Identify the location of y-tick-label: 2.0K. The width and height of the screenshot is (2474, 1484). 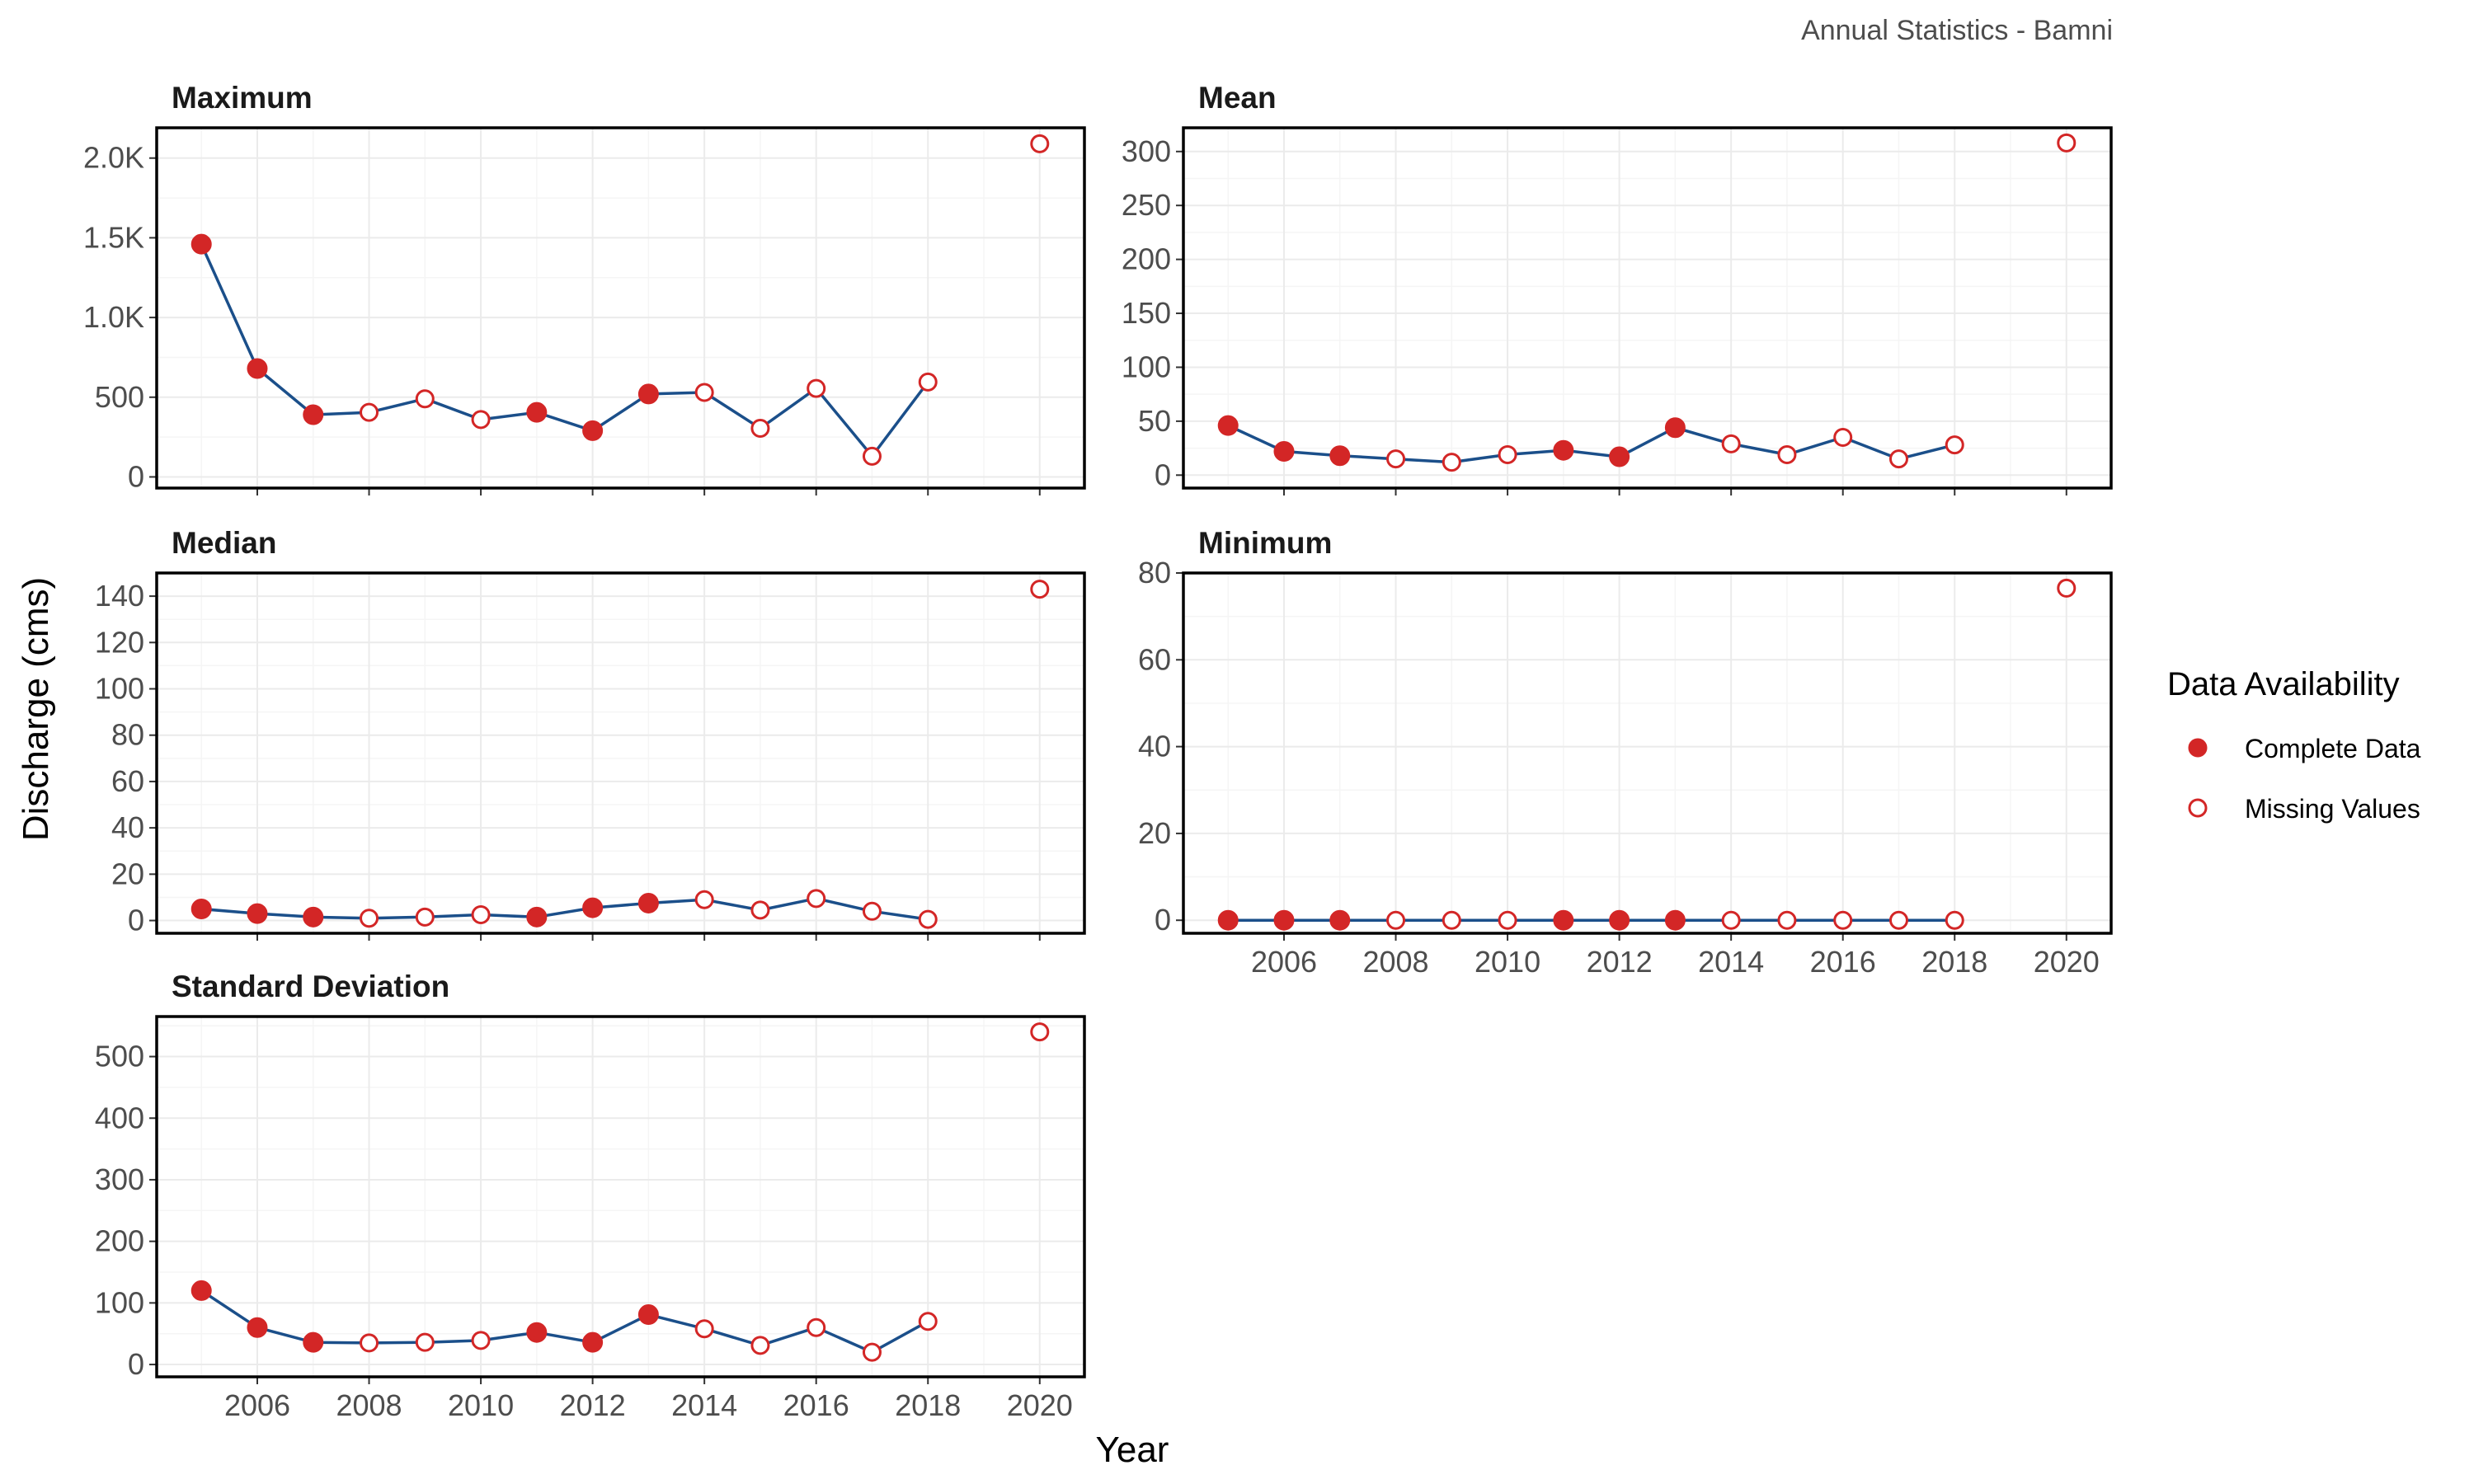
(113, 158).